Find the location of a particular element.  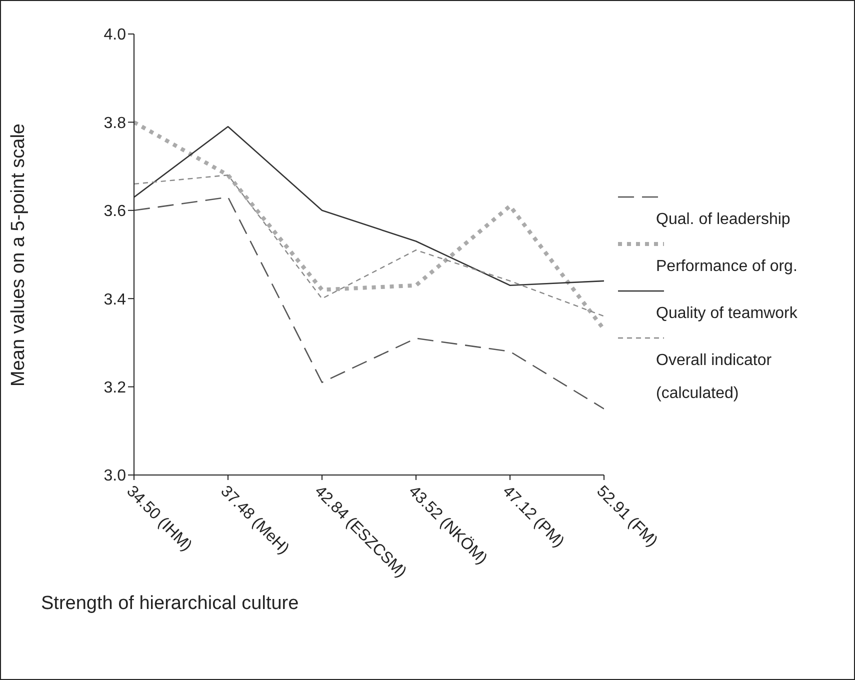

y-tick-label: 3.4 is located at coordinates (115, 299).